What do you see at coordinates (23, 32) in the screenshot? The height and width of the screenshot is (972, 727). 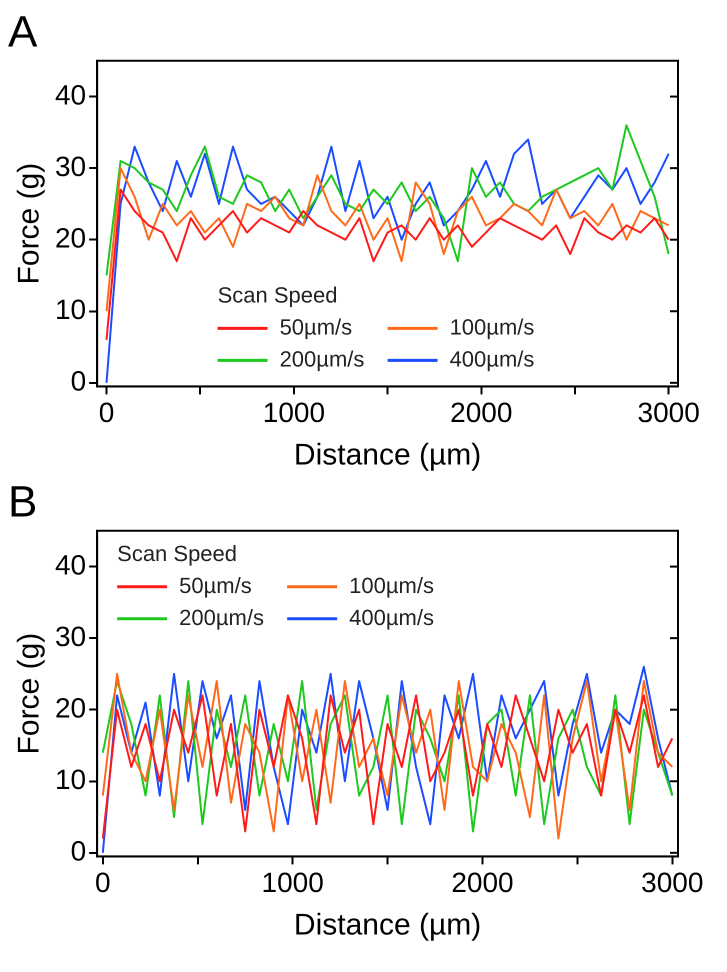 I see `chart-title: A` at bounding box center [23, 32].